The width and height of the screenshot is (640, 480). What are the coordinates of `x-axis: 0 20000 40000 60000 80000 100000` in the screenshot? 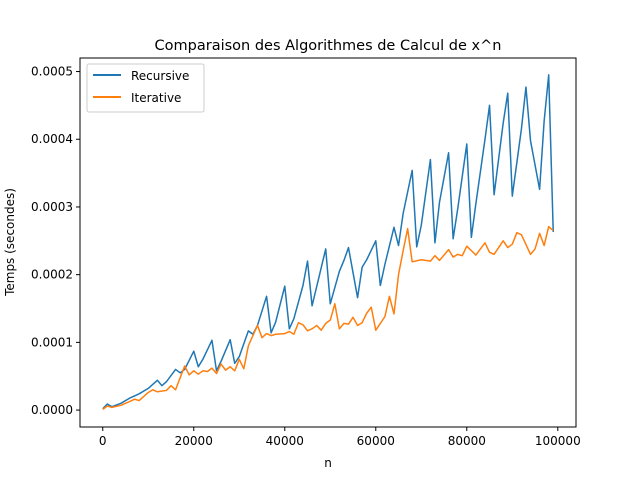 It's located at (340, 437).